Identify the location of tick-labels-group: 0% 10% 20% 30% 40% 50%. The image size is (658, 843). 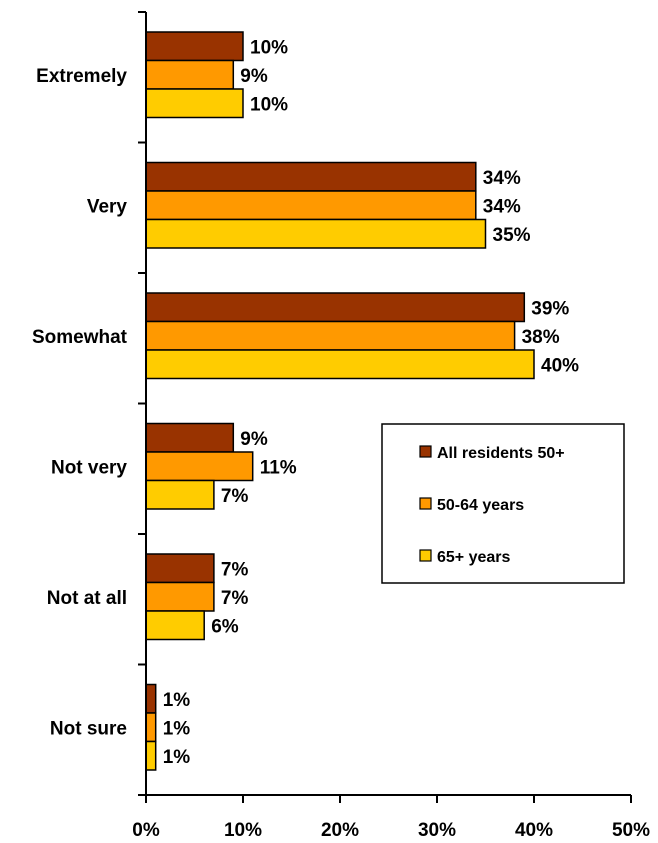
(391, 830).